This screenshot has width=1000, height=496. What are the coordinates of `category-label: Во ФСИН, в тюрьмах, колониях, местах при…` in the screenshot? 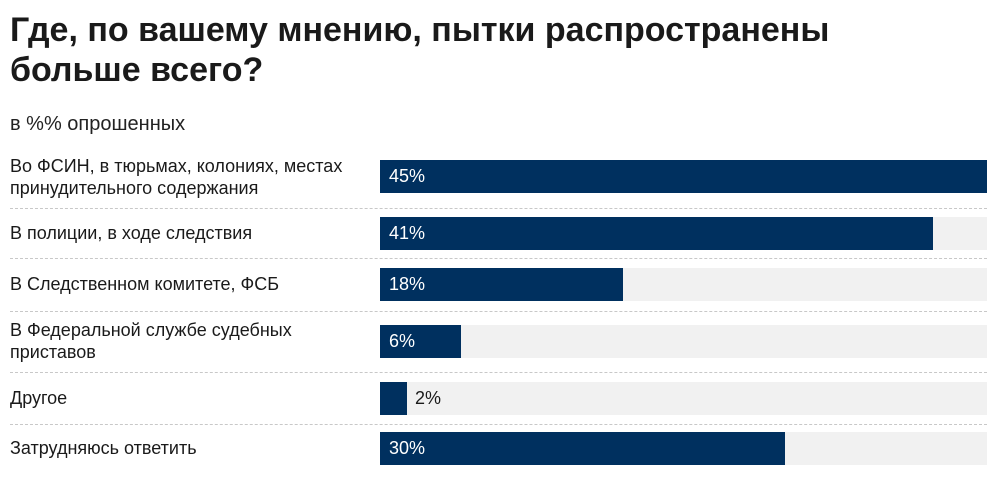 It's located at (176, 177).